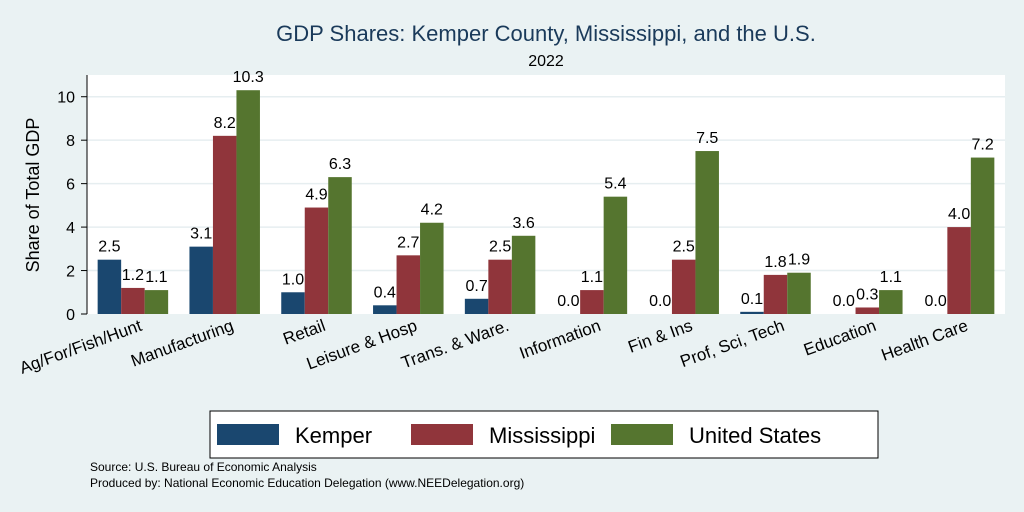 The width and height of the screenshot is (1024, 512). I want to click on y-tick-label: 2, so click(70, 272).